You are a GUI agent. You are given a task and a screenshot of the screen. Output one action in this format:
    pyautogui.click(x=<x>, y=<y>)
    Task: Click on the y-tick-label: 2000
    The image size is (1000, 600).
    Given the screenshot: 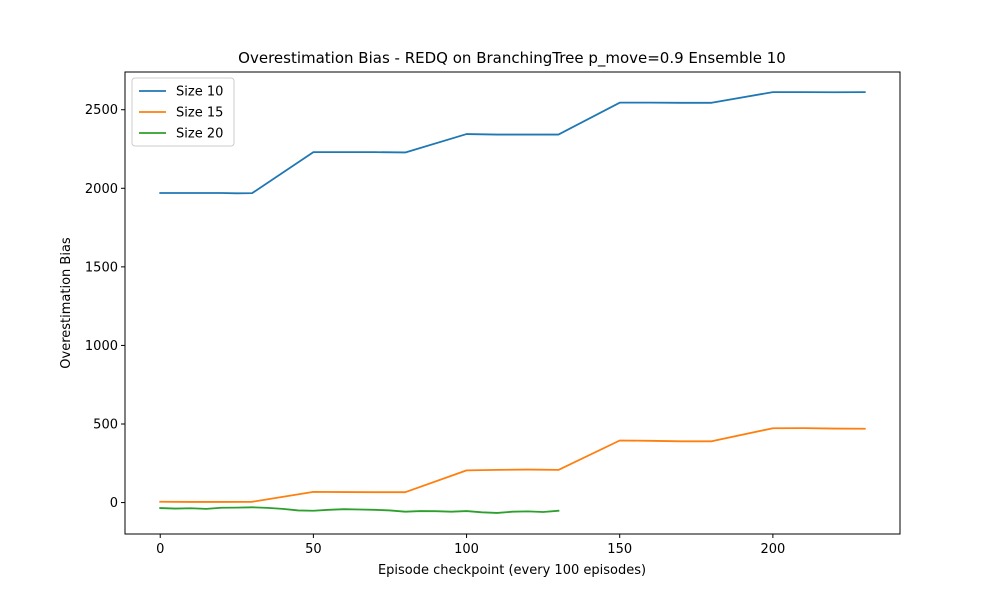 What is the action you would take?
    pyautogui.click(x=101, y=189)
    